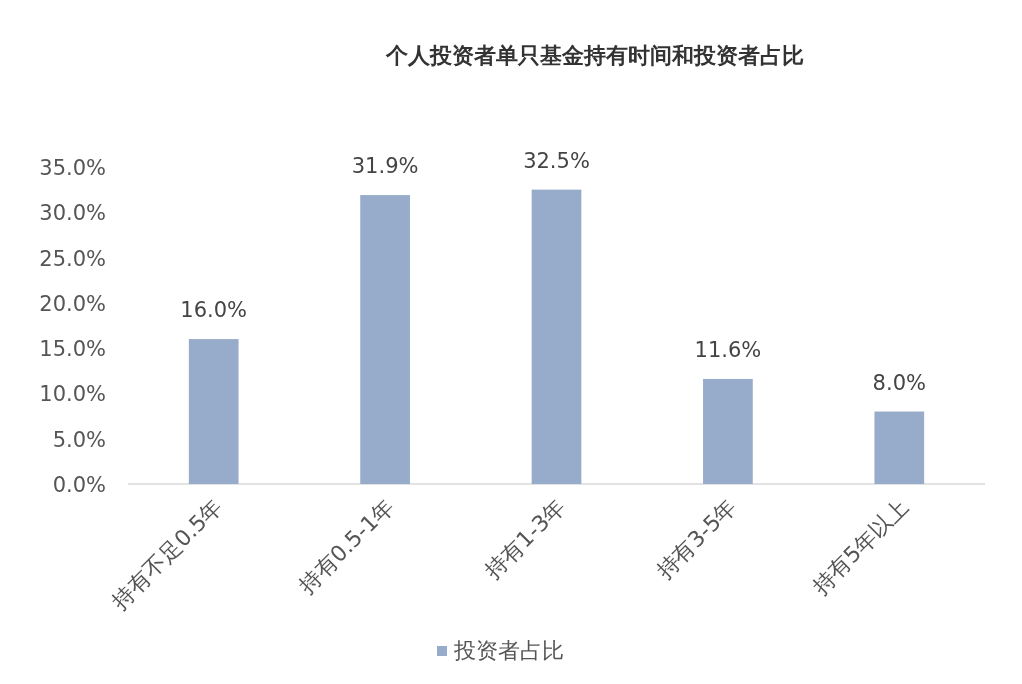 Image resolution: width=1022 pixels, height=684 pixels. What do you see at coordinates (728, 349) in the screenshot?
I see `data-label: 11.6%` at bounding box center [728, 349].